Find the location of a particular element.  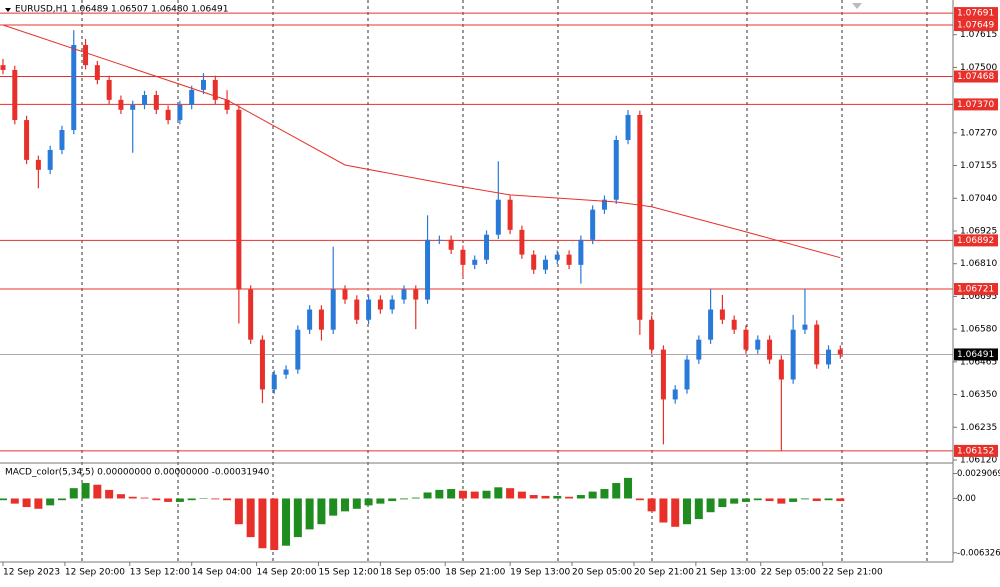

y-tick-label: 1.06580 is located at coordinates (978, 330).